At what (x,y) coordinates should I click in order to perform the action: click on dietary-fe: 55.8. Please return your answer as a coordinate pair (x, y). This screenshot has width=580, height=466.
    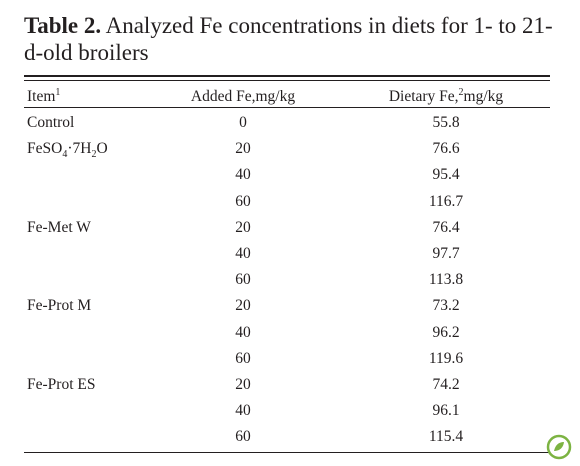
    Looking at the image, I should click on (446, 122).